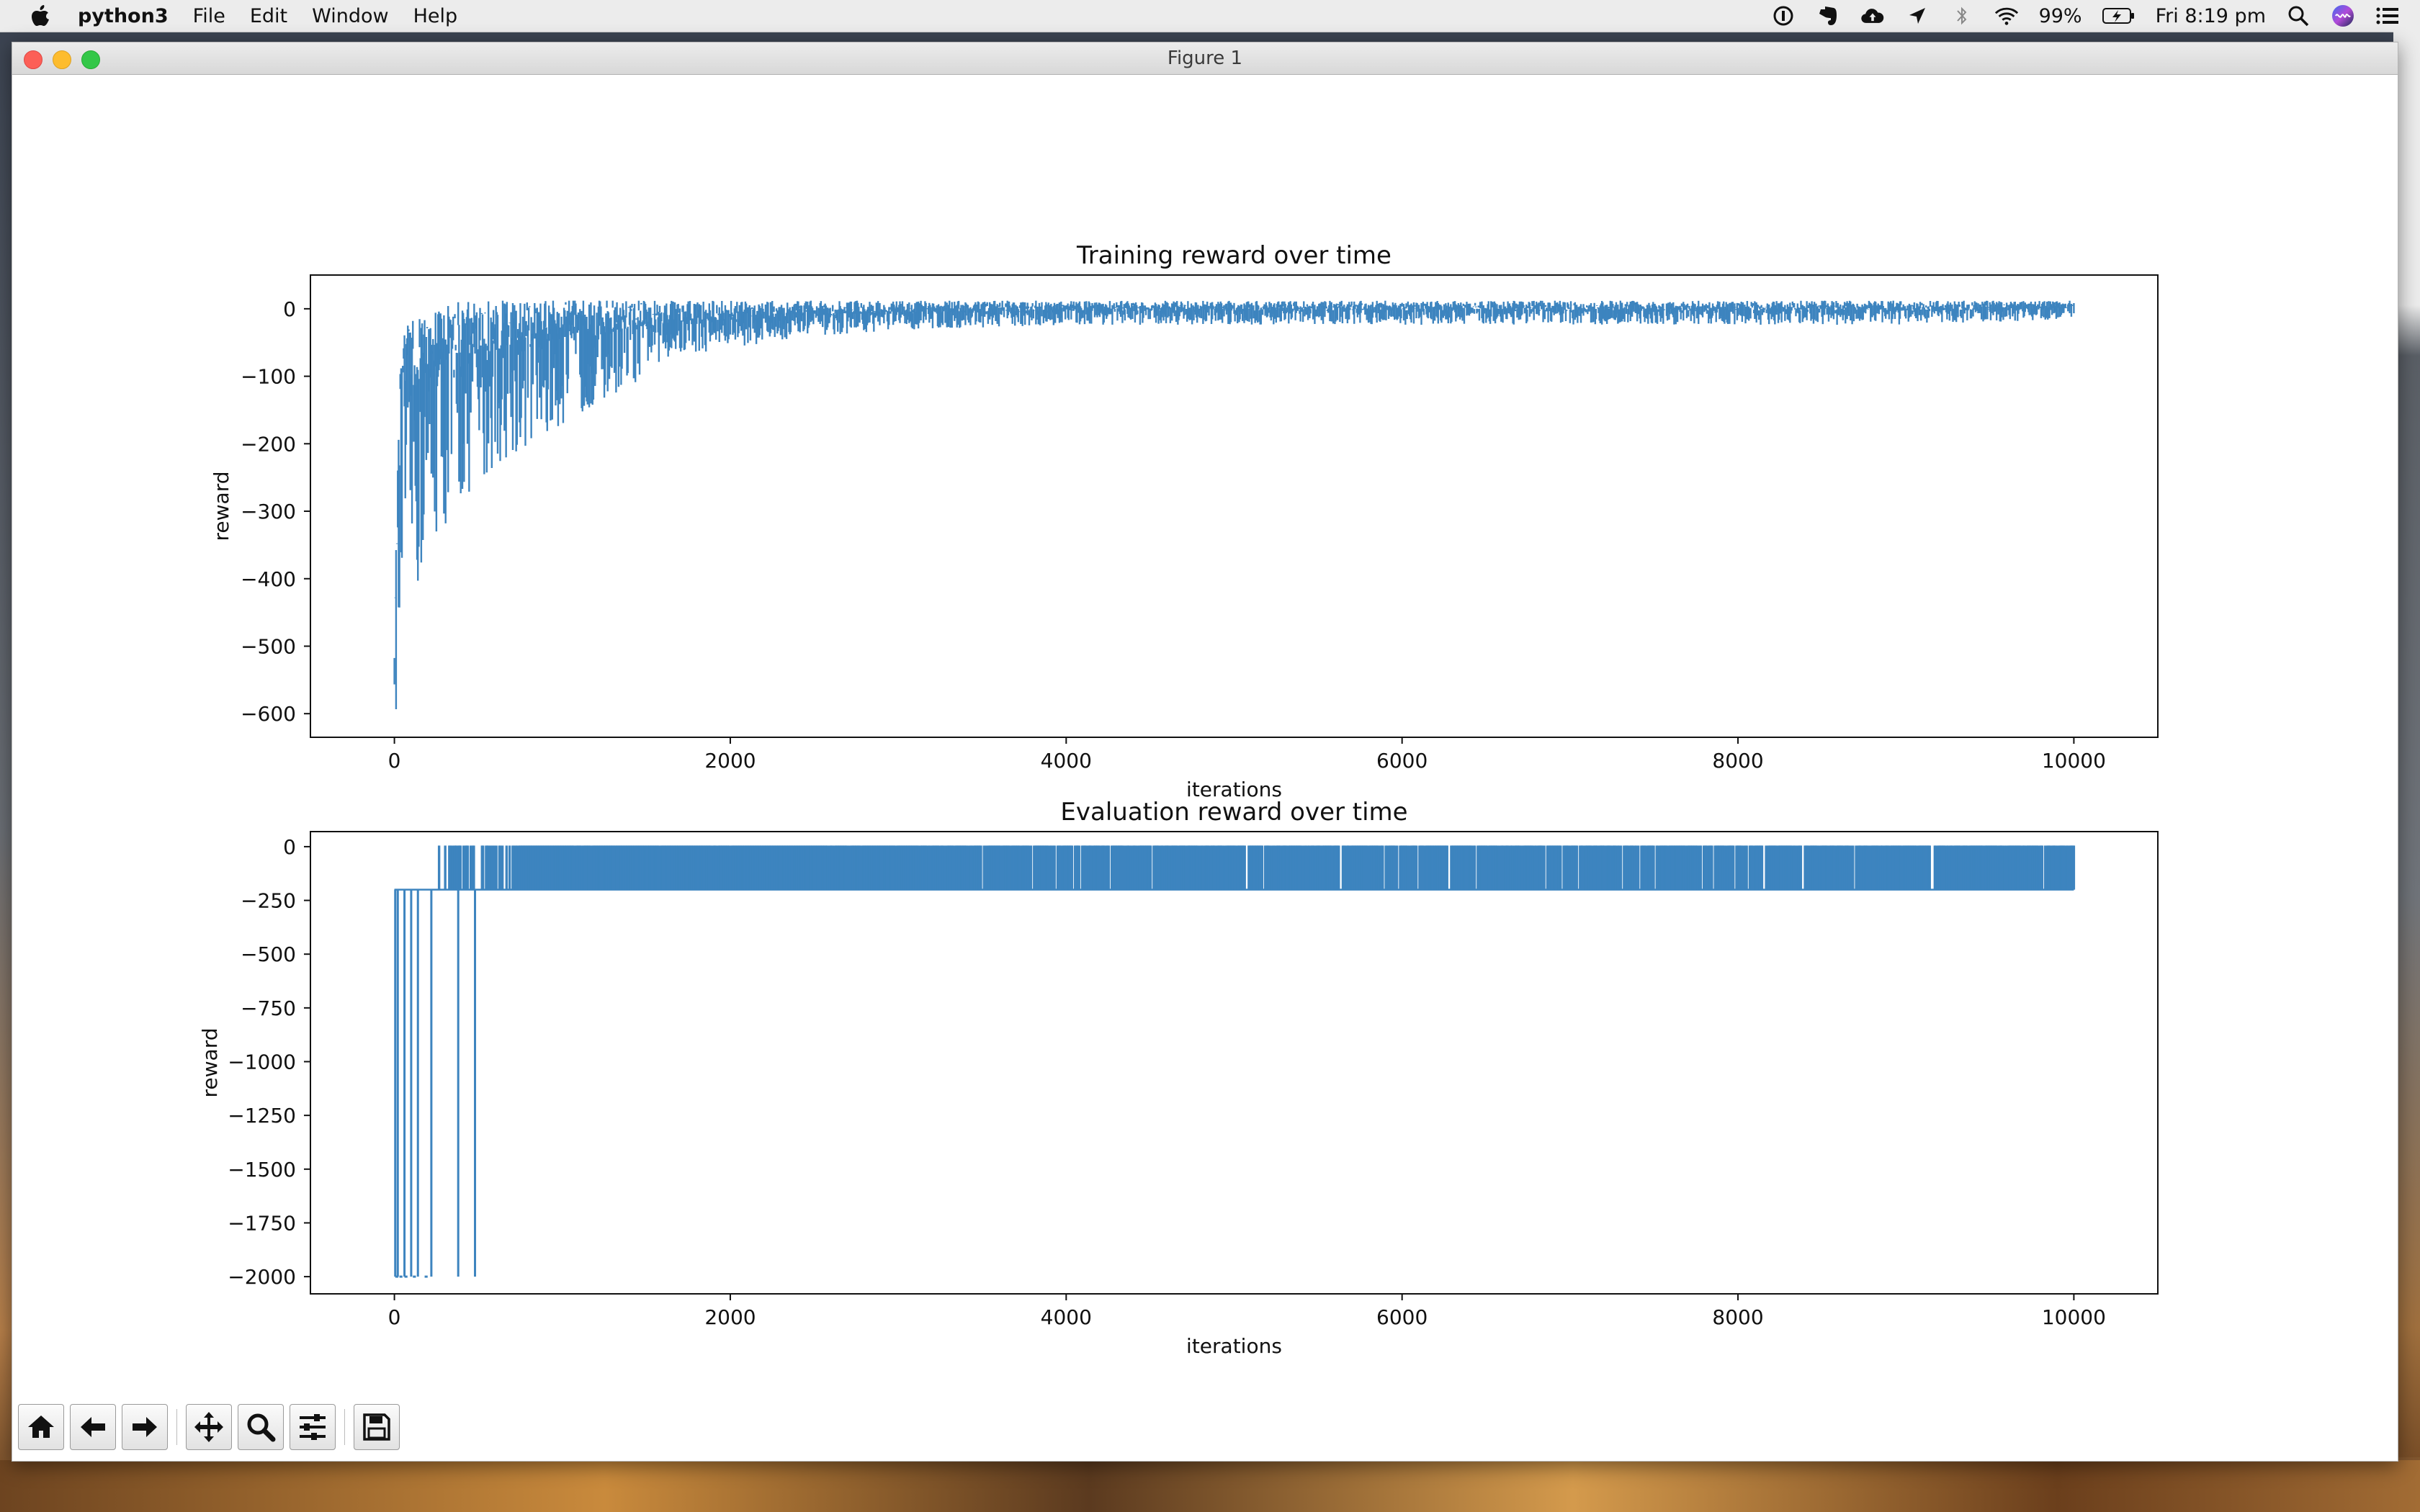 This screenshot has width=2420, height=1512. Describe the element at coordinates (62, 59) in the screenshot. I see `minimize-window-button` at that location.